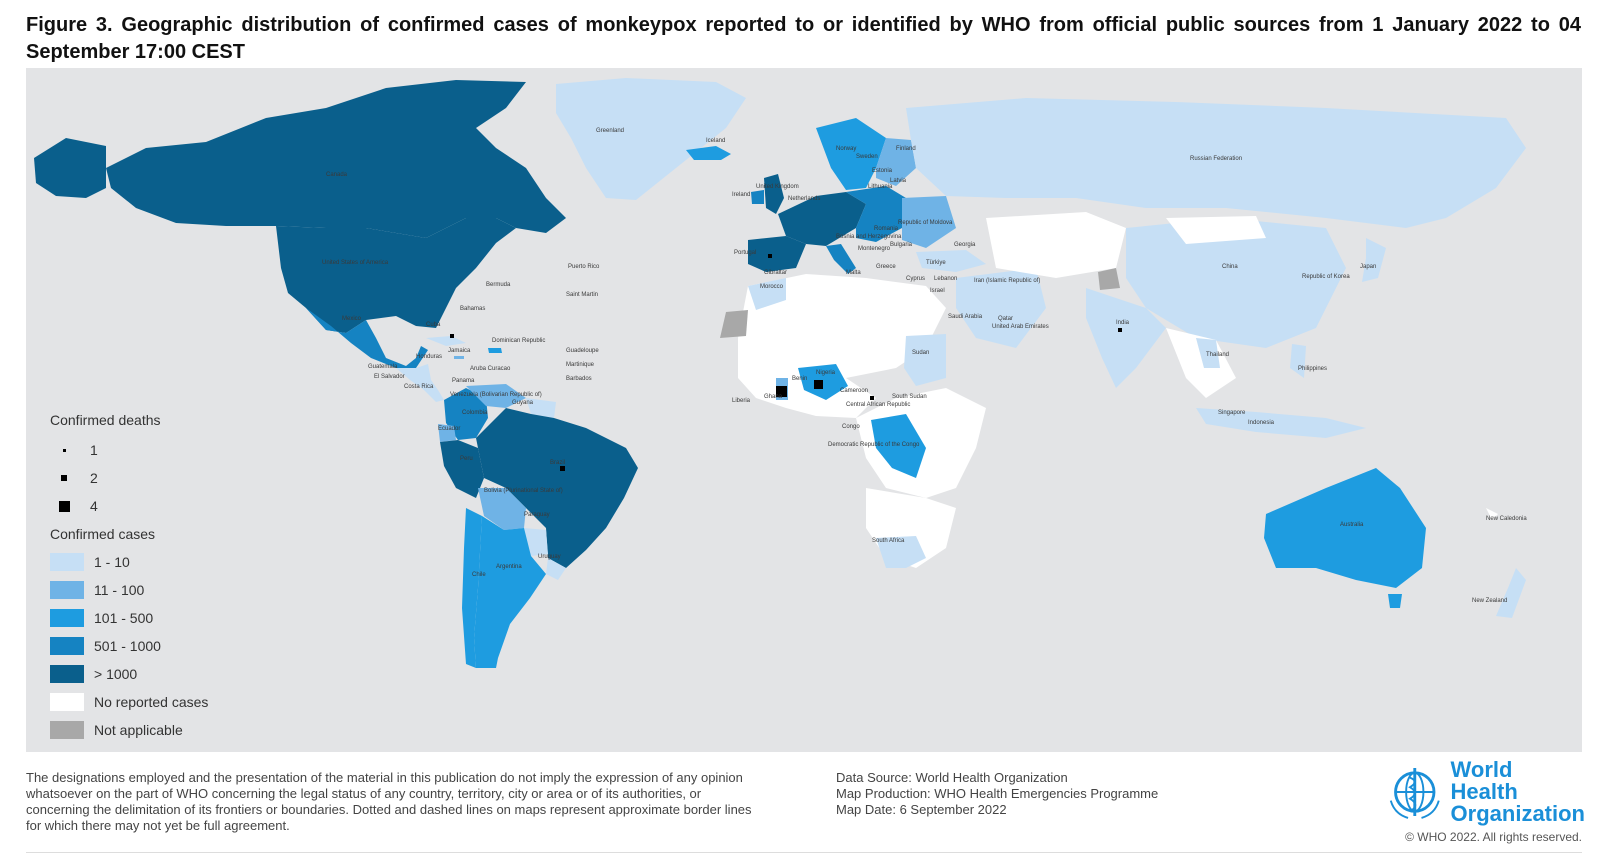  What do you see at coordinates (896, 162) in the screenshot?
I see `country-finland` at bounding box center [896, 162].